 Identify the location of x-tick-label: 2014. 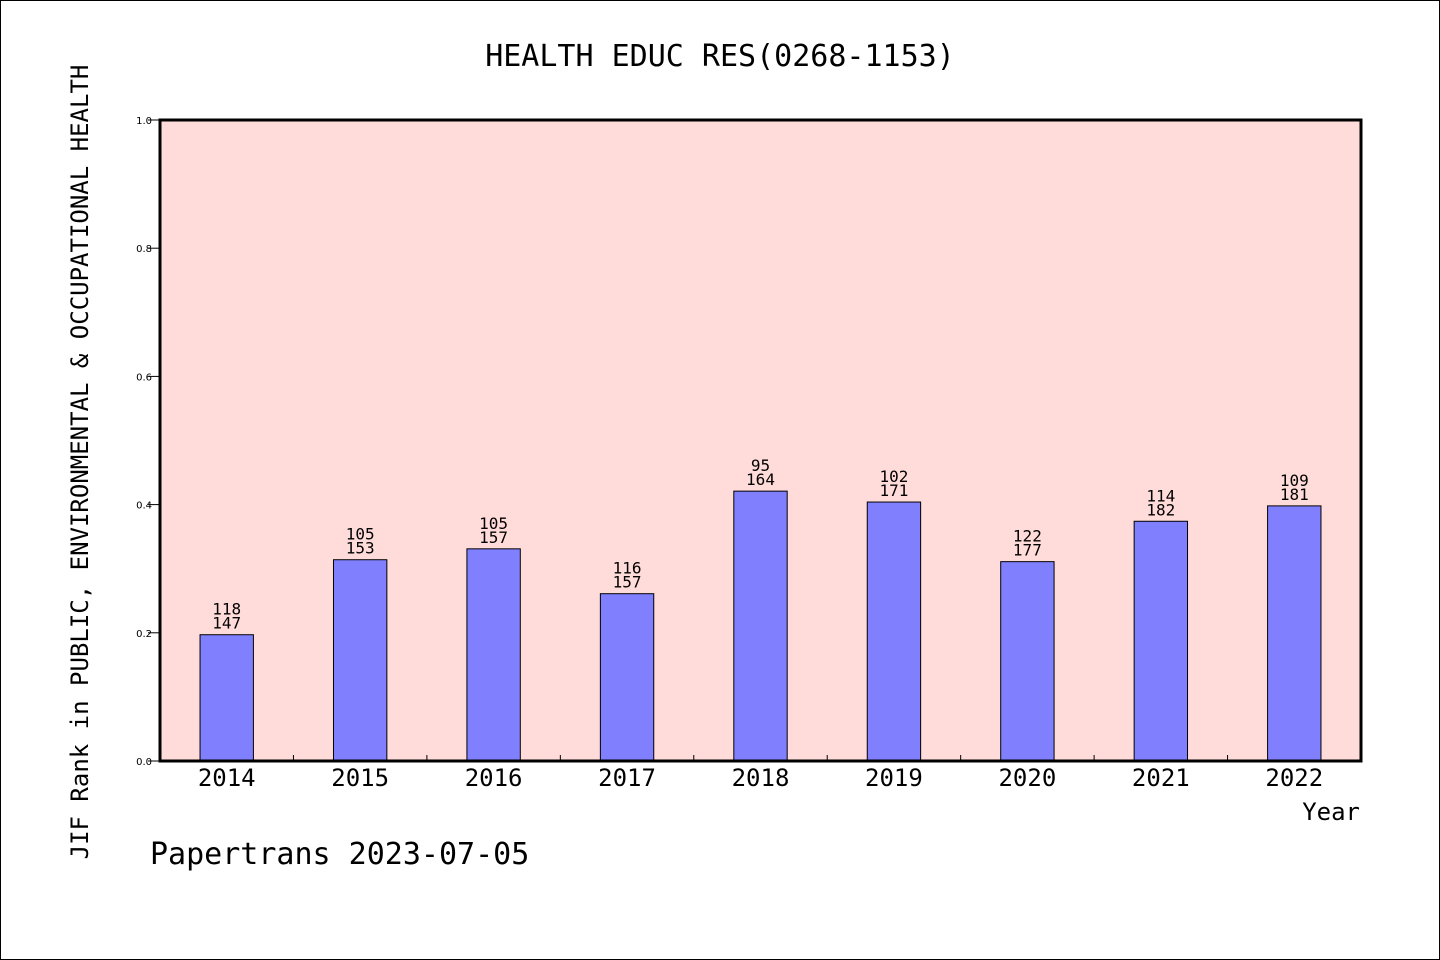
(227, 778).